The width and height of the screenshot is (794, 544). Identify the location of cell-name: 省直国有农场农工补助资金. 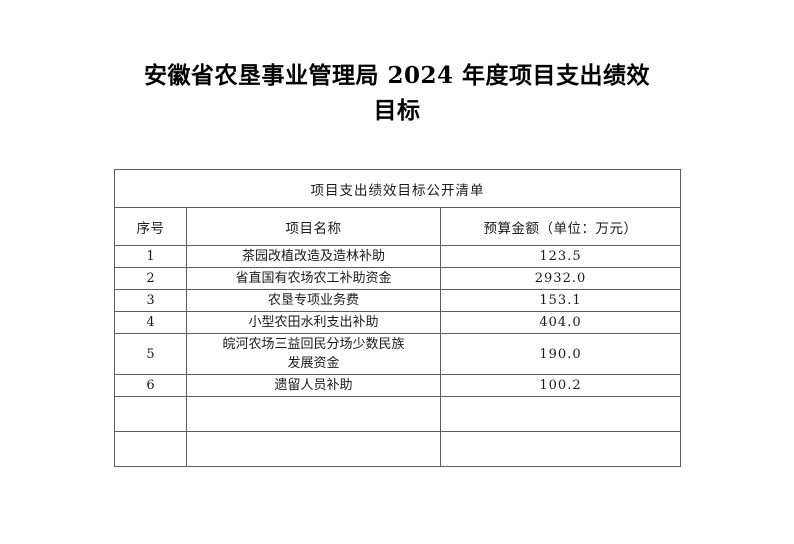
(313, 278).